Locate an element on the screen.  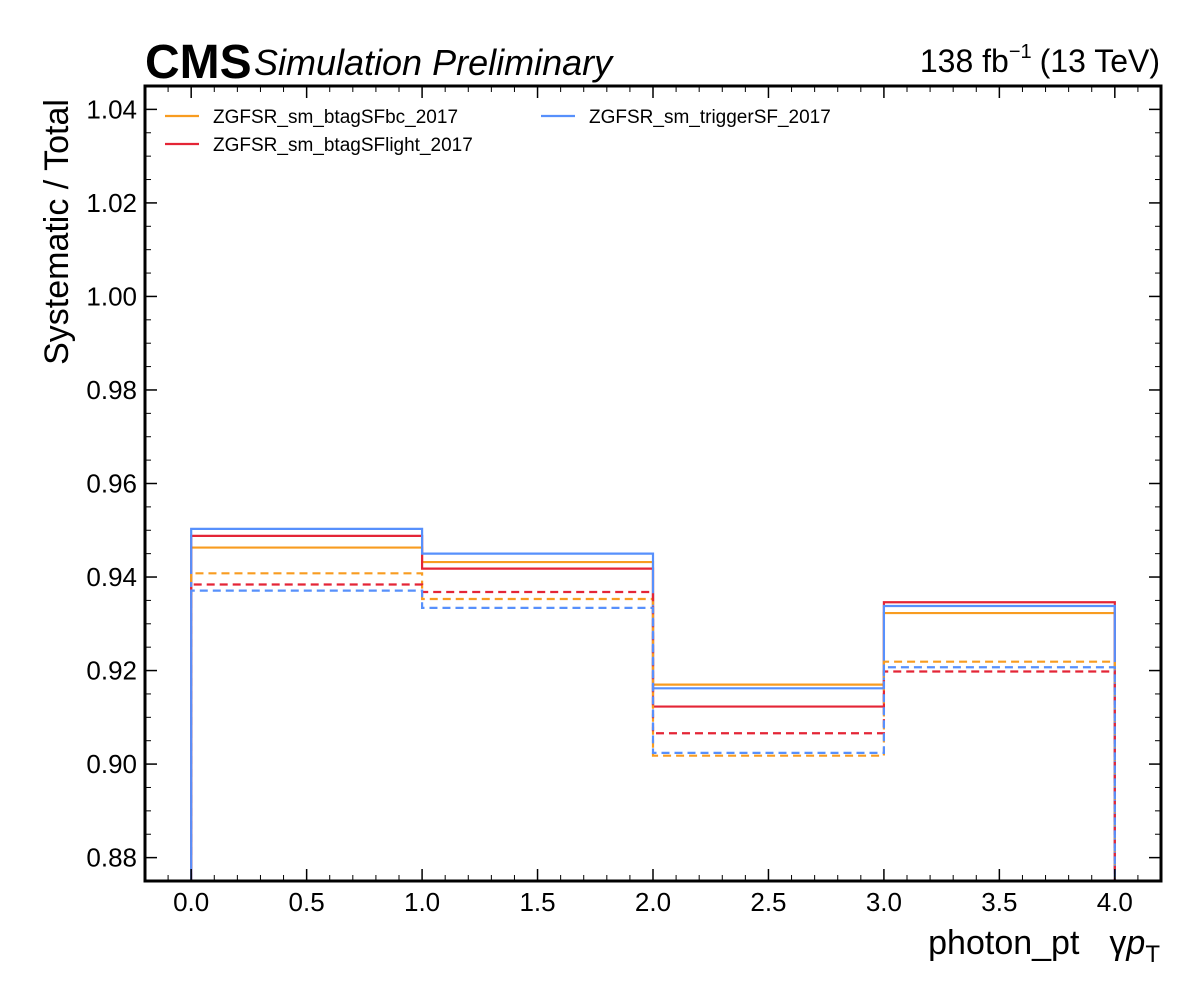
legend-label: ZGFSR_sm_btagSFlight_2017 is located at coordinates (343, 145).